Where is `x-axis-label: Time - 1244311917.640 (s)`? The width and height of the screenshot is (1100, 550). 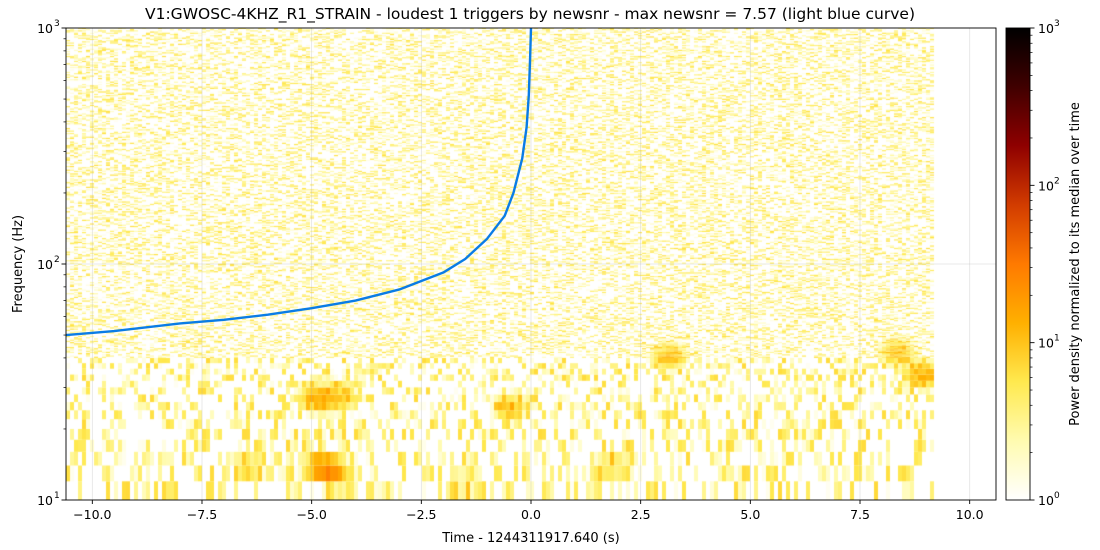
x-axis-label: Time - 1244311917.640 (s) is located at coordinates (530, 538).